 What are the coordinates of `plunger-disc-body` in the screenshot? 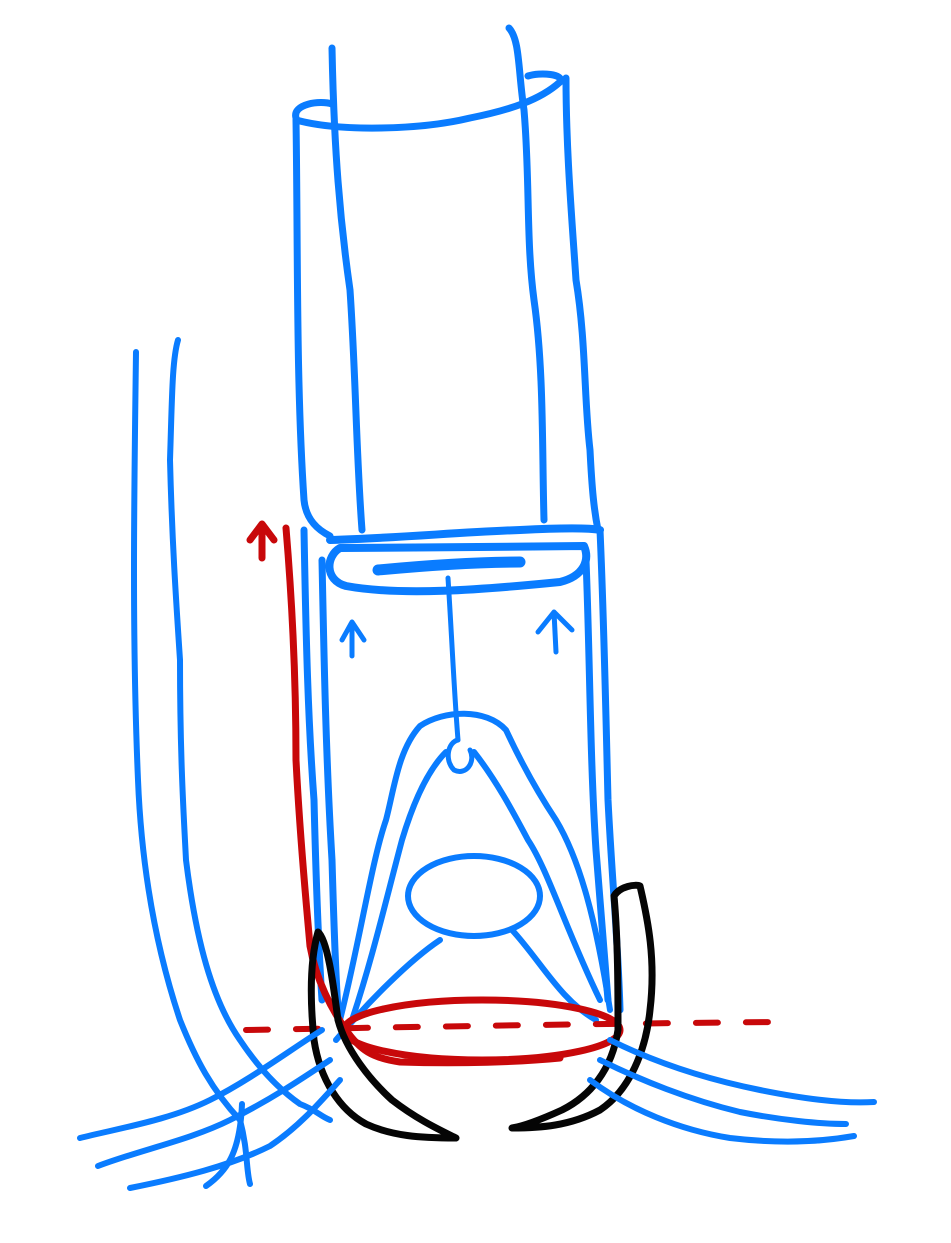 It's located at (458, 569).